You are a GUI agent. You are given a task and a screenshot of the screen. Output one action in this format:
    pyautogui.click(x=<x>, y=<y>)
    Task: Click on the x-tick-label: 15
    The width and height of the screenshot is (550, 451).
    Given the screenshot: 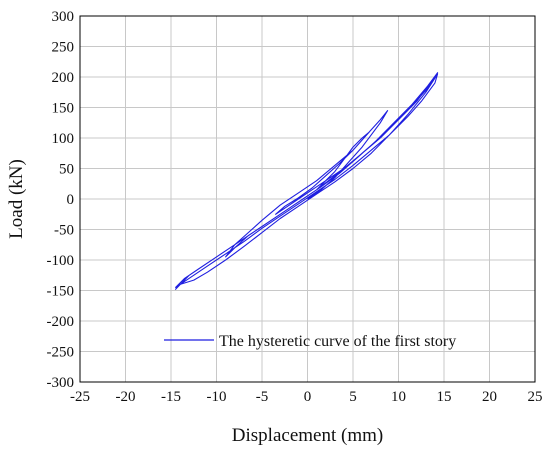 What is the action you would take?
    pyautogui.click(x=444, y=397)
    